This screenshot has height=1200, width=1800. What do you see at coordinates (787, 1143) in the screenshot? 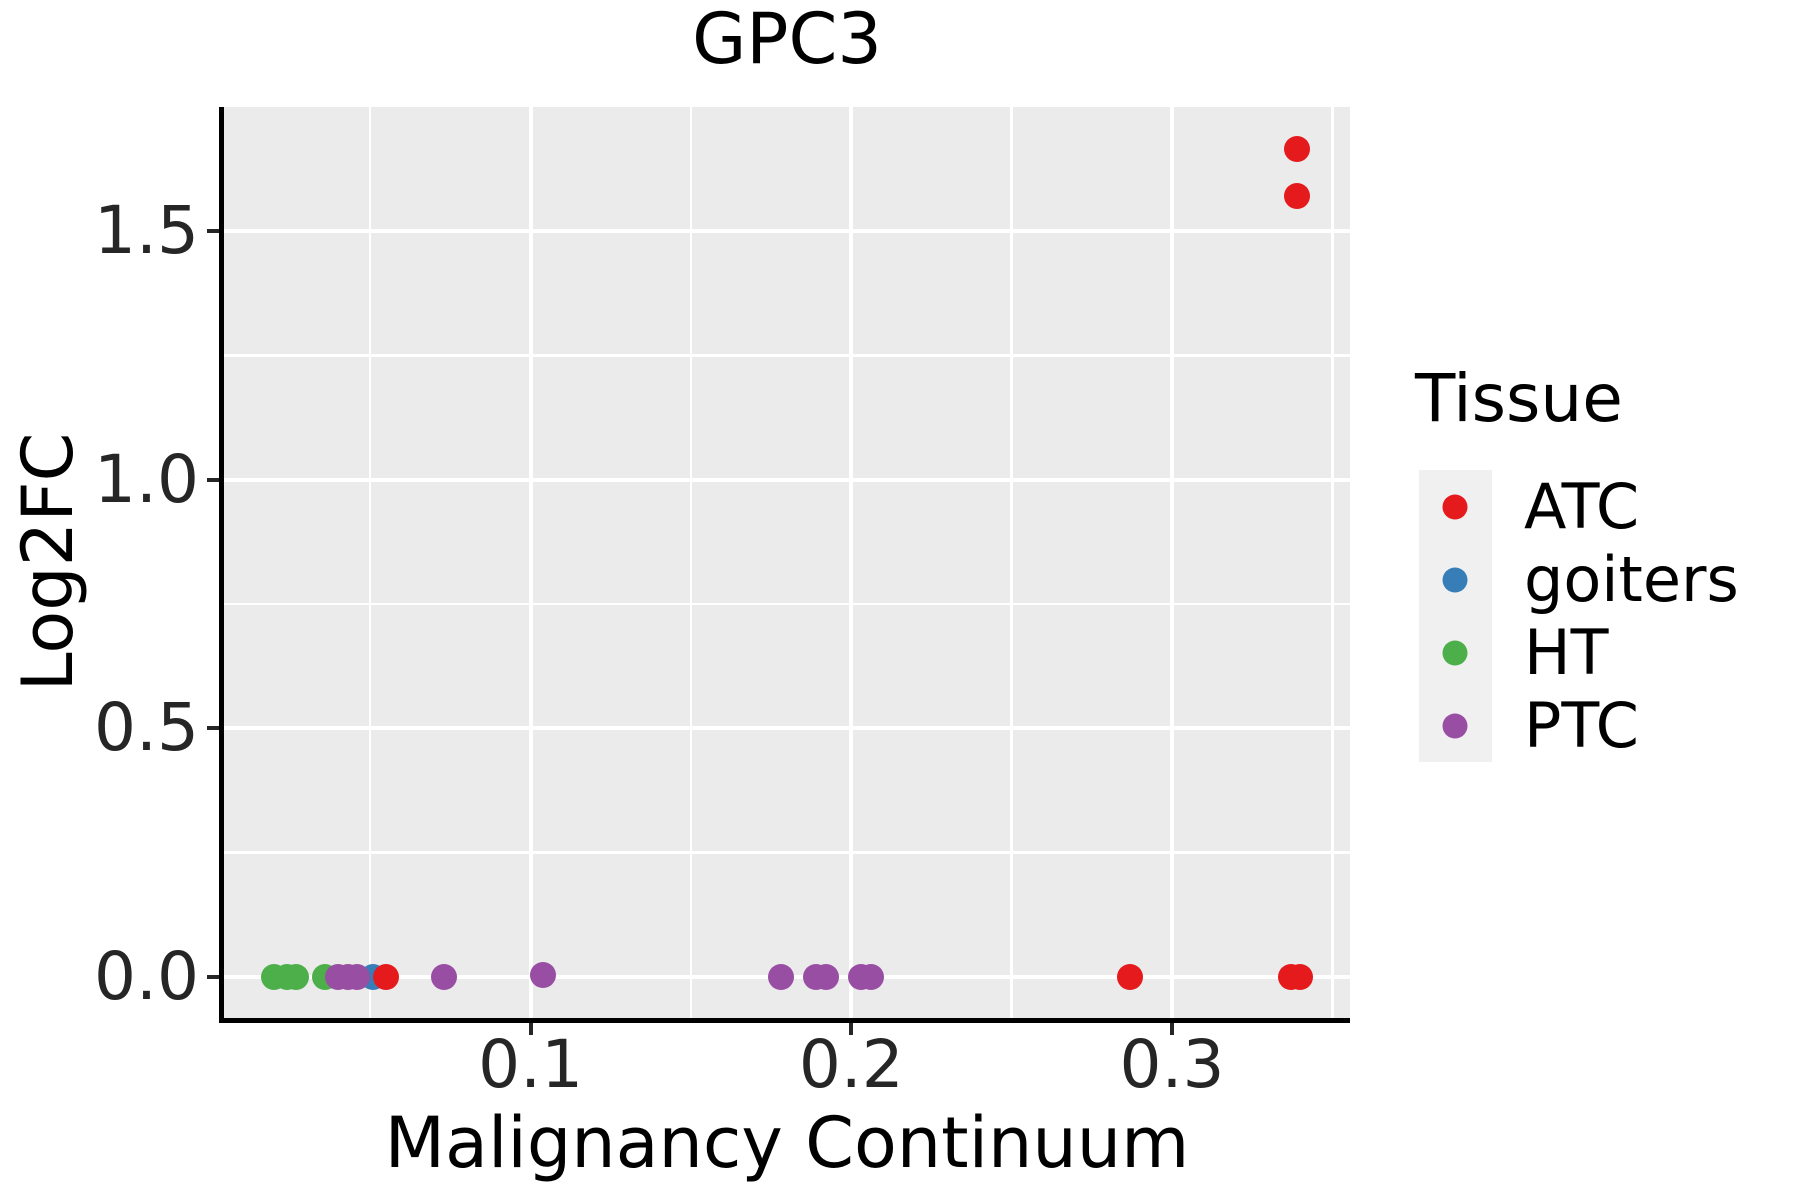
I see `x-axis-title: Malignancy Continuum` at bounding box center [787, 1143].